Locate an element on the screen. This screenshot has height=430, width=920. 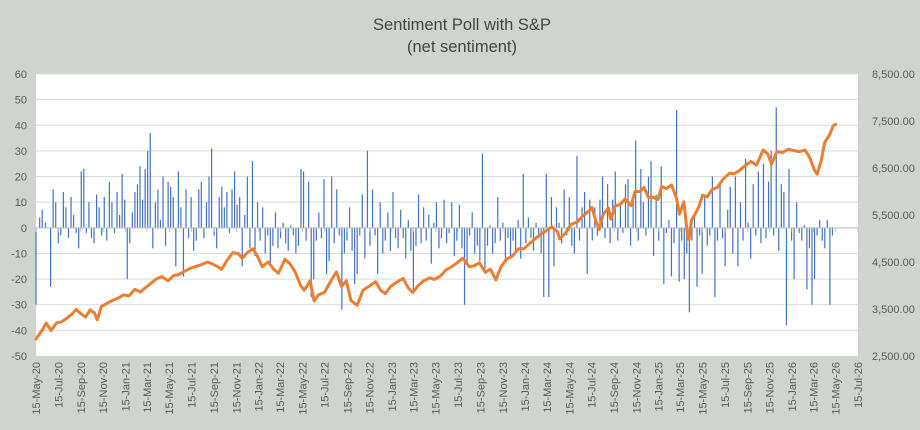
x-tick-label: 15-May-26 is located at coordinates (837, 388).